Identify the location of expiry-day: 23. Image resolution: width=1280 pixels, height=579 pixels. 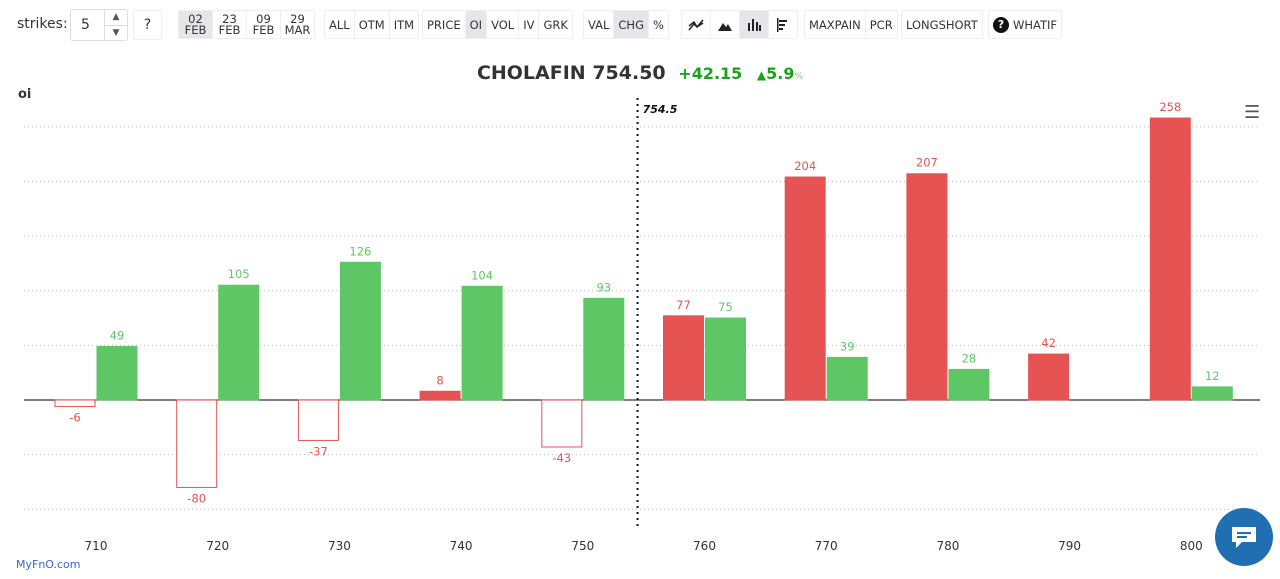
(229, 18).